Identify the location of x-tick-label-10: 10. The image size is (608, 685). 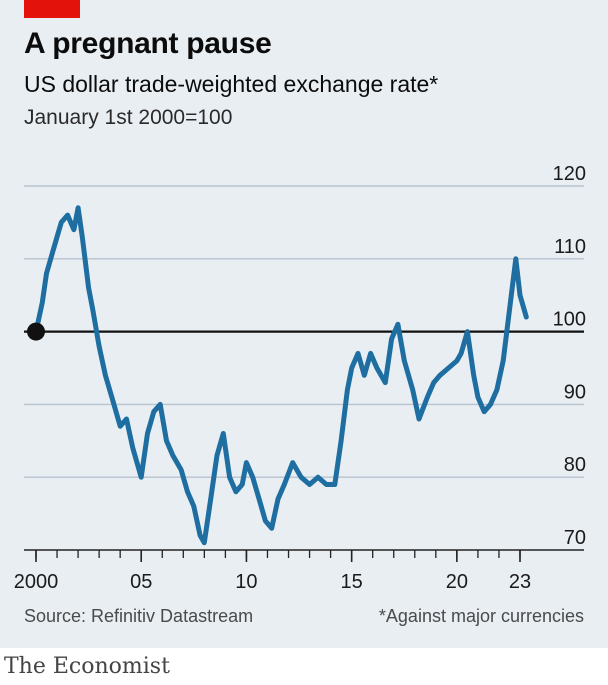
(246, 580).